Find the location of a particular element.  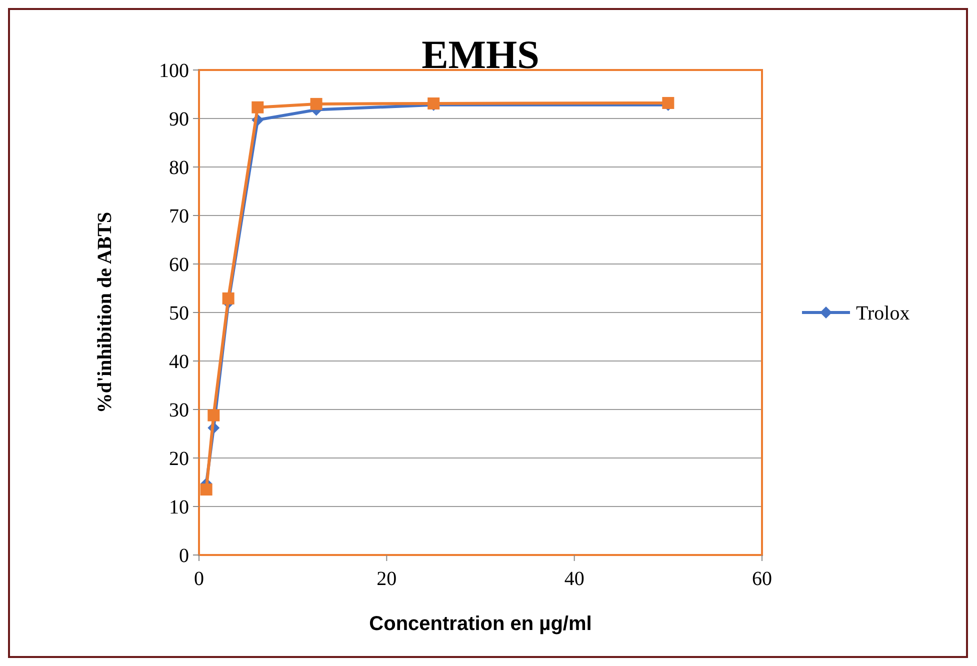

y-tick-label: 40 is located at coordinates (179, 362).